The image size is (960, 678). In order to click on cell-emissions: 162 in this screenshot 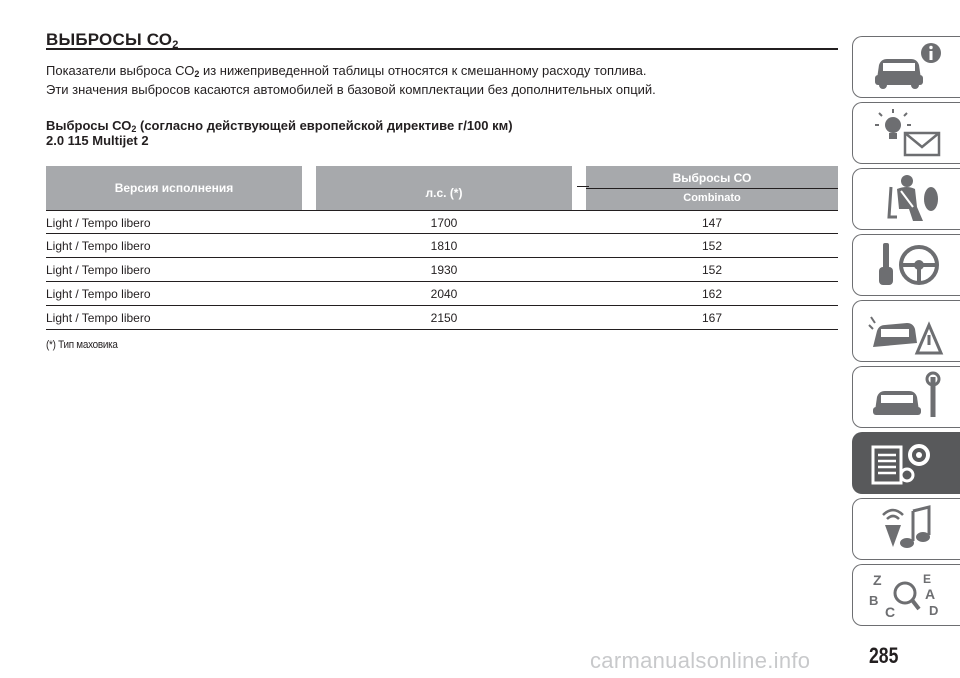, I will do `click(712, 294)`.